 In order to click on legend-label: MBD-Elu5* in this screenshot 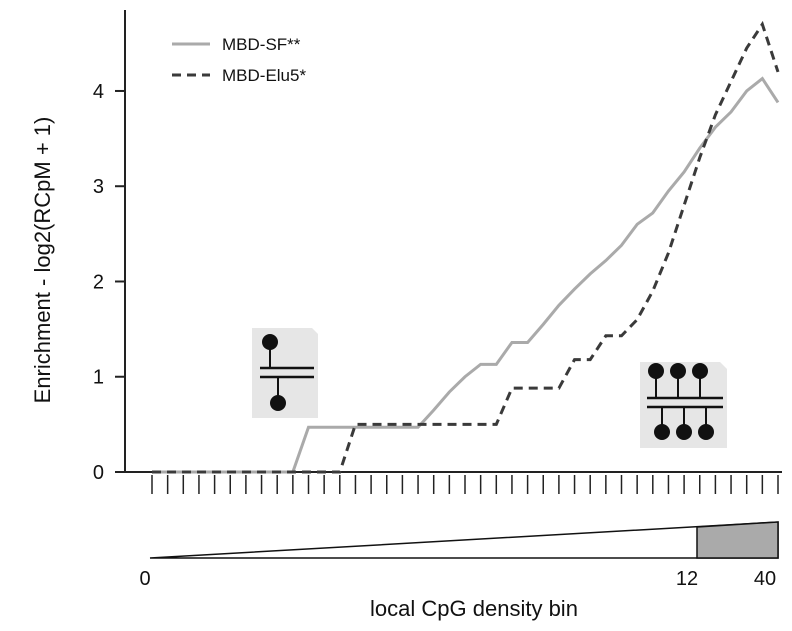, I will do `click(264, 75)`.